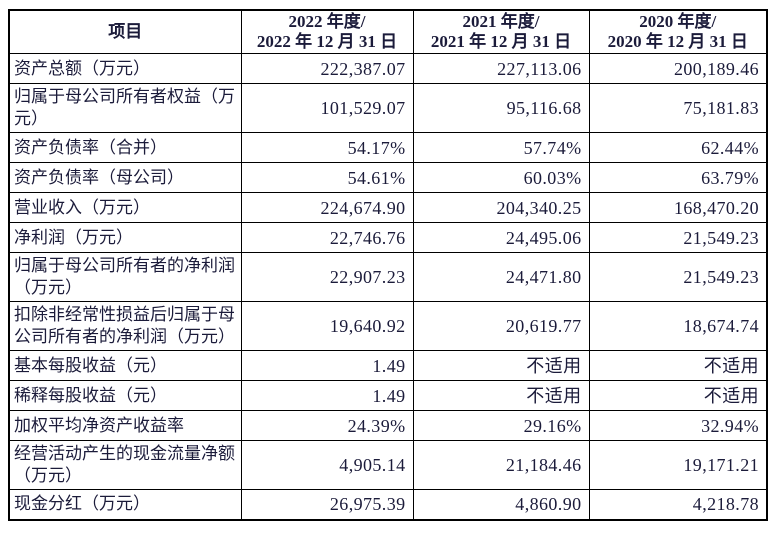  Describe the element at coordinates (327, 425) in the screenshot. I see `value-2022: 24.39%` at that location.